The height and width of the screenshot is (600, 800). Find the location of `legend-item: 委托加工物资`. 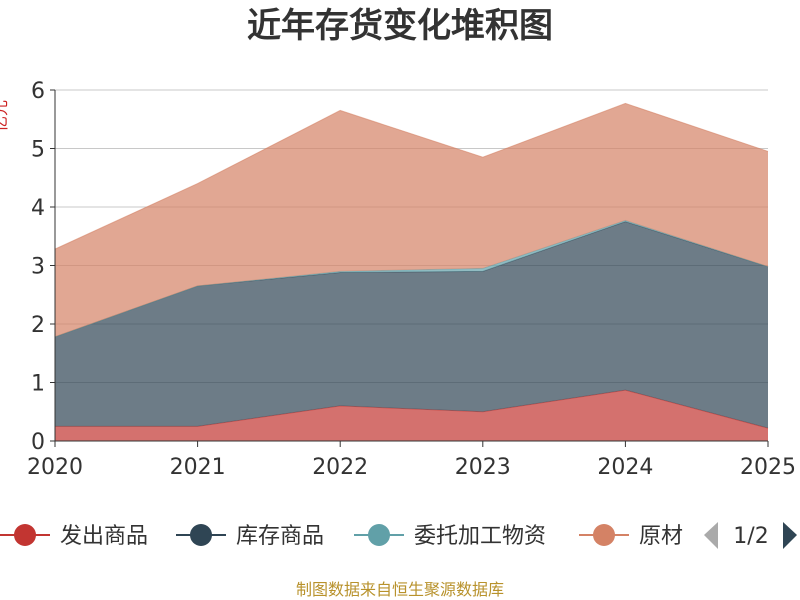

legend-item: 委托加工物资 is located at coordinates (450, 536).